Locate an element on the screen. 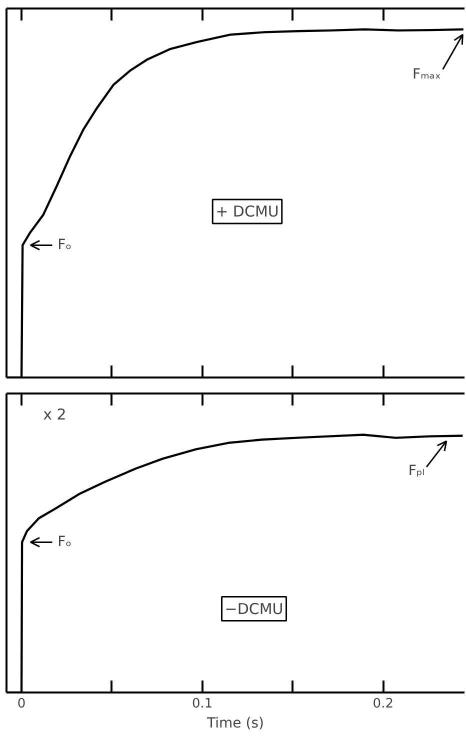 The height and width of the screenshot is (741, 466). x-tick-label: 0.2 is located at coordinates (383, 704).